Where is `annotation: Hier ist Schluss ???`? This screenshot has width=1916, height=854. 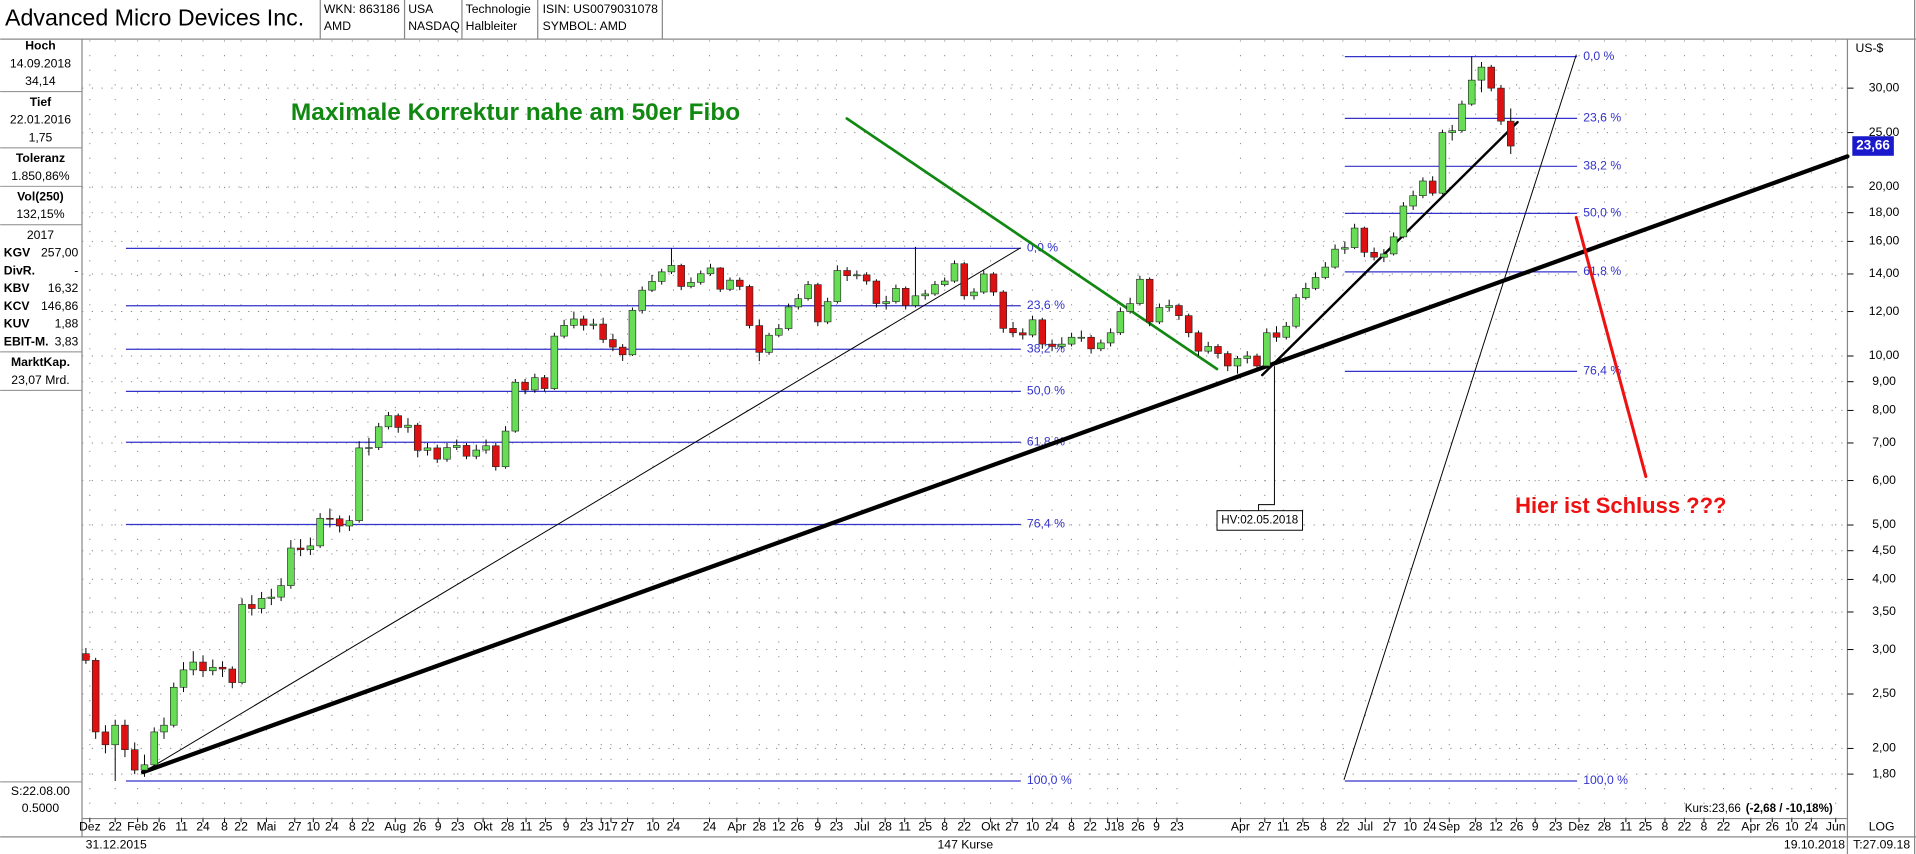
annotation: Hier ist Schluss ??? is located at coordinates (1620, 505).